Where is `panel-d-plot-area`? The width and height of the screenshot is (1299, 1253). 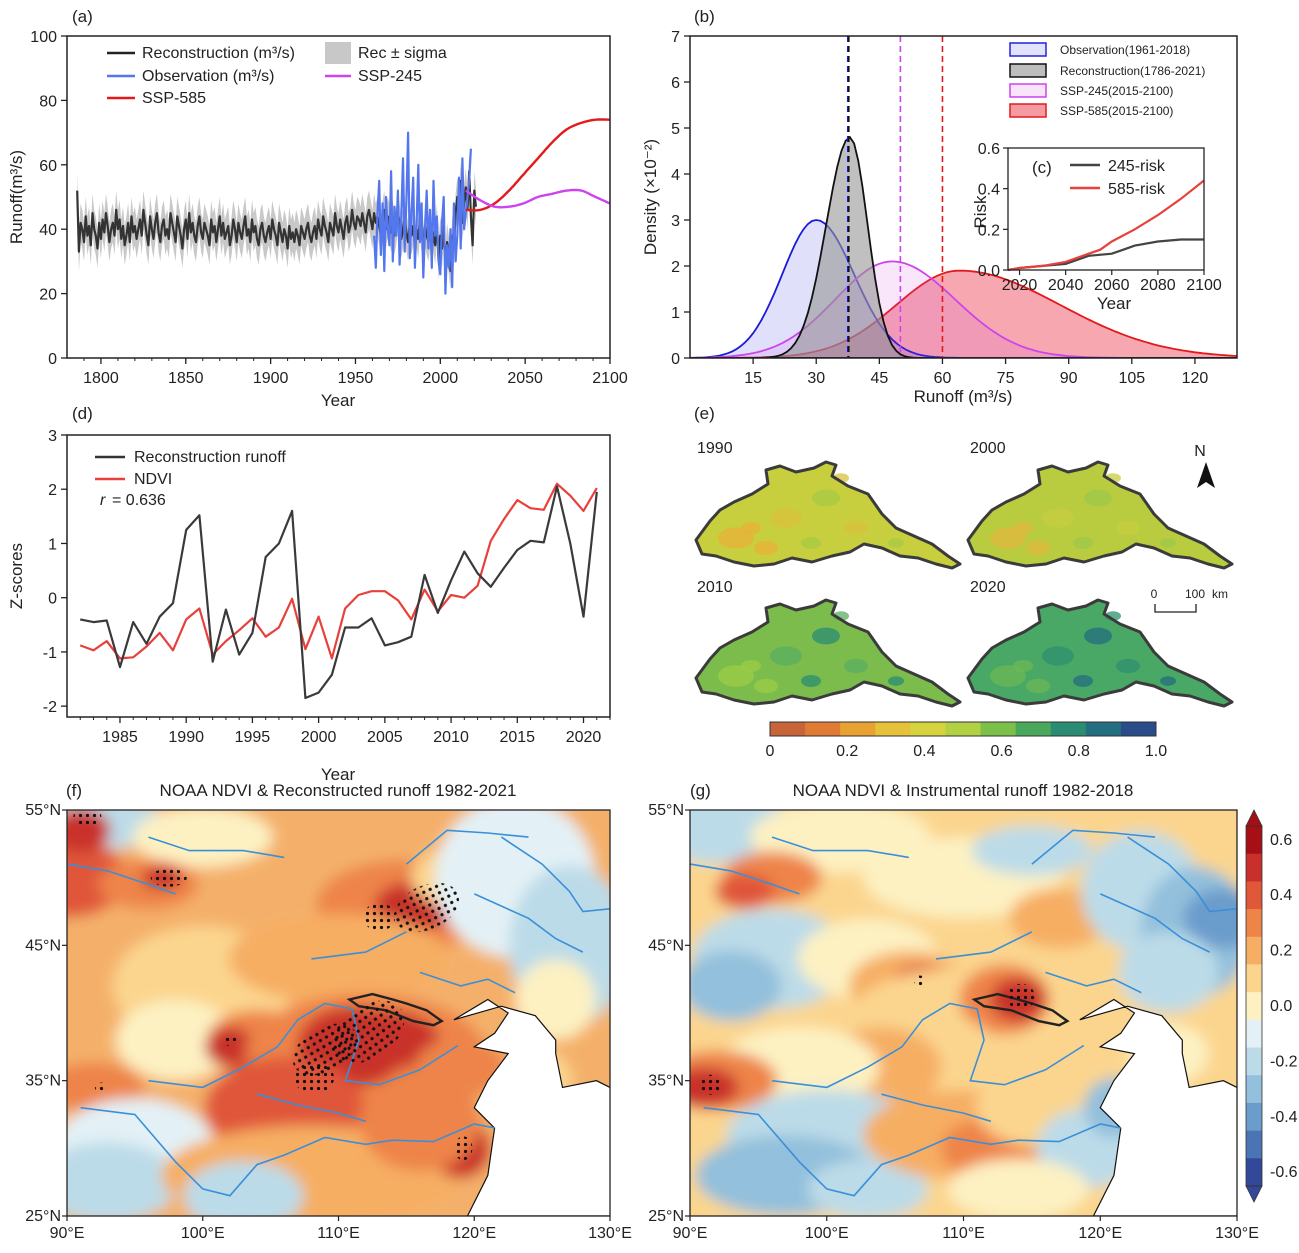 panel-d-plot-area is located at coordinates (338, 591).